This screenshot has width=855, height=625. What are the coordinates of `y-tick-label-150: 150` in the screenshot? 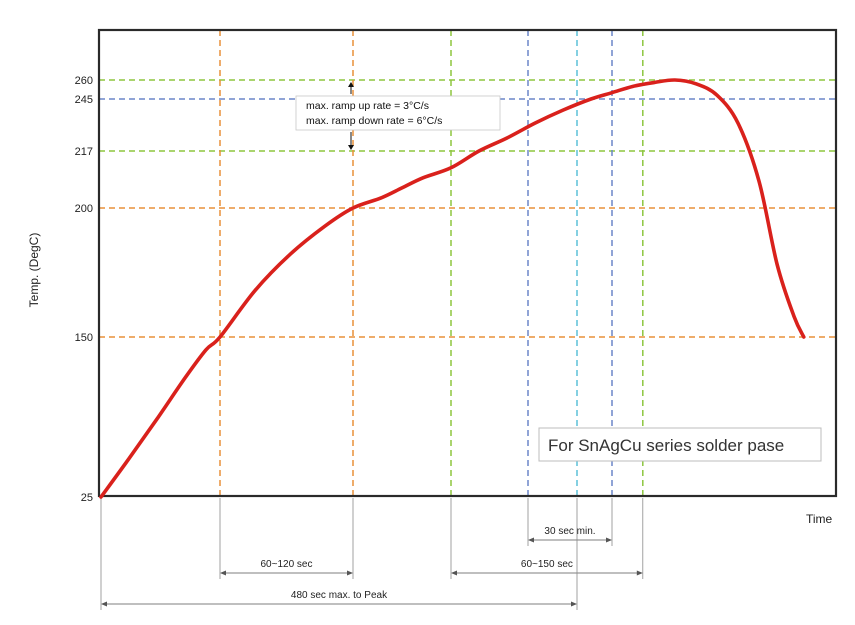 It's located at (84, 338).